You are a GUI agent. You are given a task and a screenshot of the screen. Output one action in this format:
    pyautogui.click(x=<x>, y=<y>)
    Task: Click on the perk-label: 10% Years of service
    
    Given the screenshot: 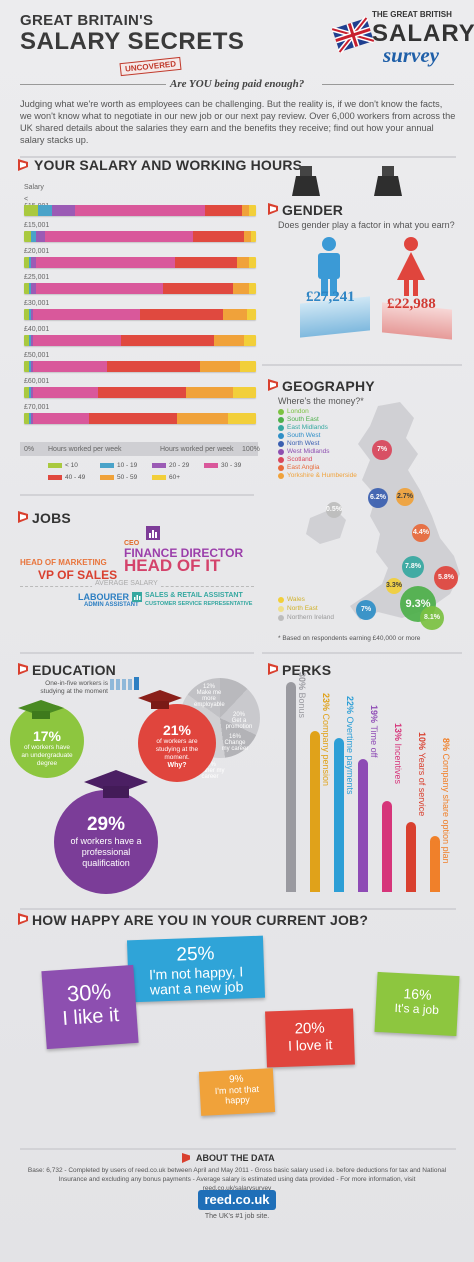 What is the action you would take?
    pyautogui.click(x=422, y=774)
    